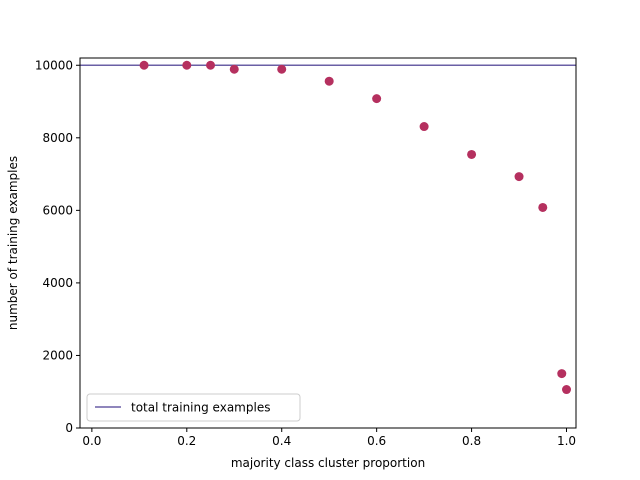  Describe the element at coordinates (57, 210) in the screenshot. I see `y-tick-label: 6000` at that location.